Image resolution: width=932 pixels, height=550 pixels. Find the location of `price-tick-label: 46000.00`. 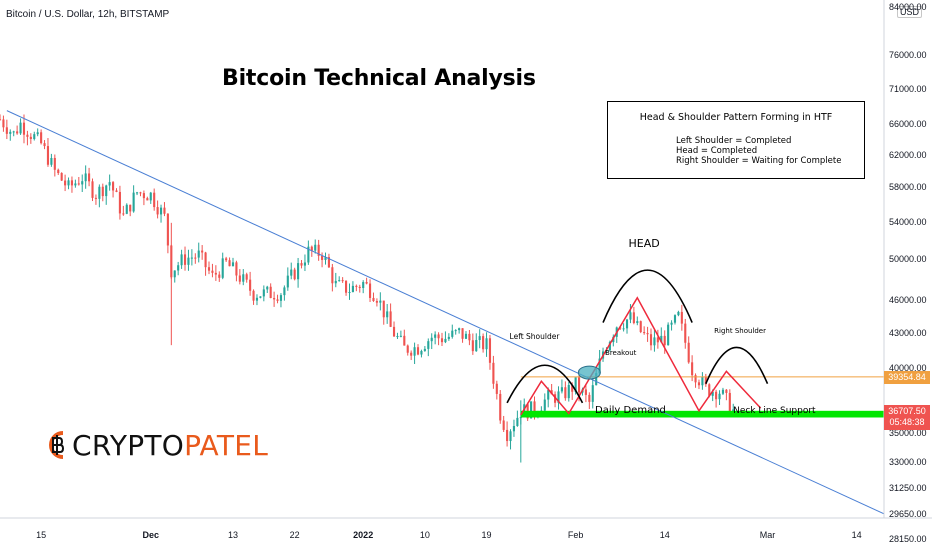

price-tick-label: 46000.00 is located at coordinates (908, 299).